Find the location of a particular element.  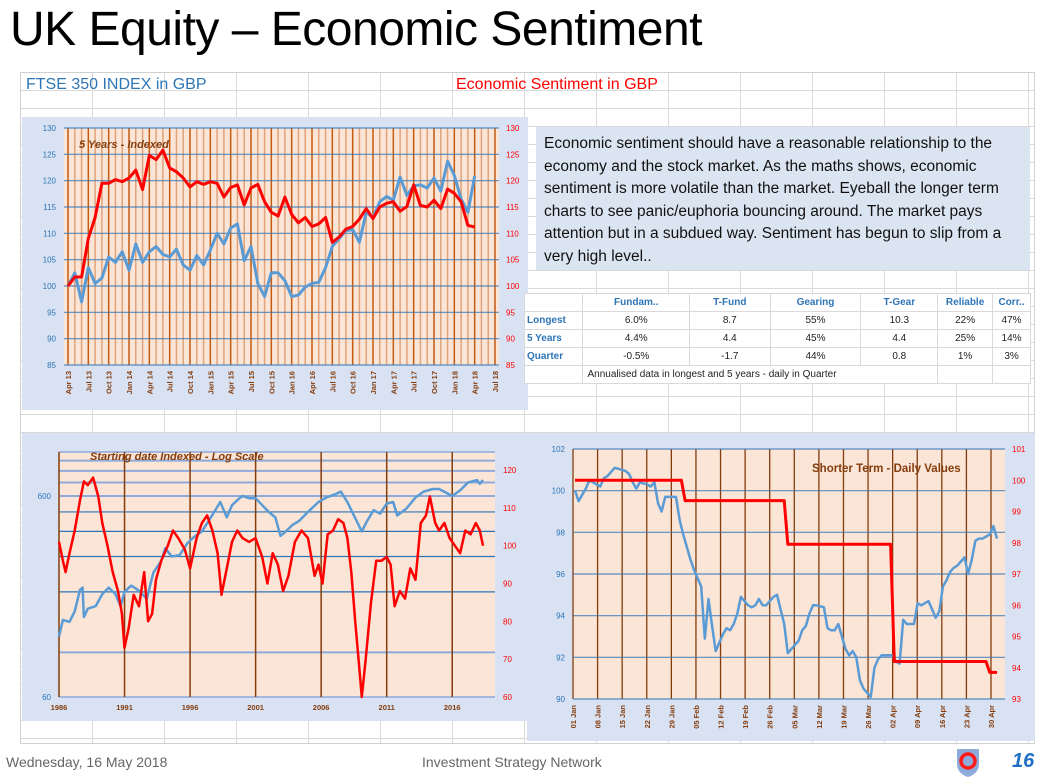

right-axis-tick: 115 is located at coordinates (512, 207).